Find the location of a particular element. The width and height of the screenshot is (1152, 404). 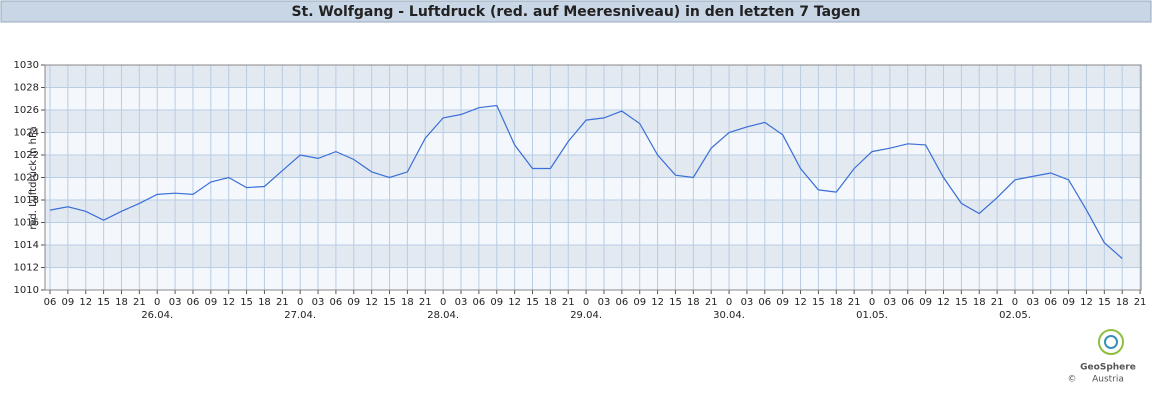

y-tick-label: 1026 is located at coordinates (26, 110).